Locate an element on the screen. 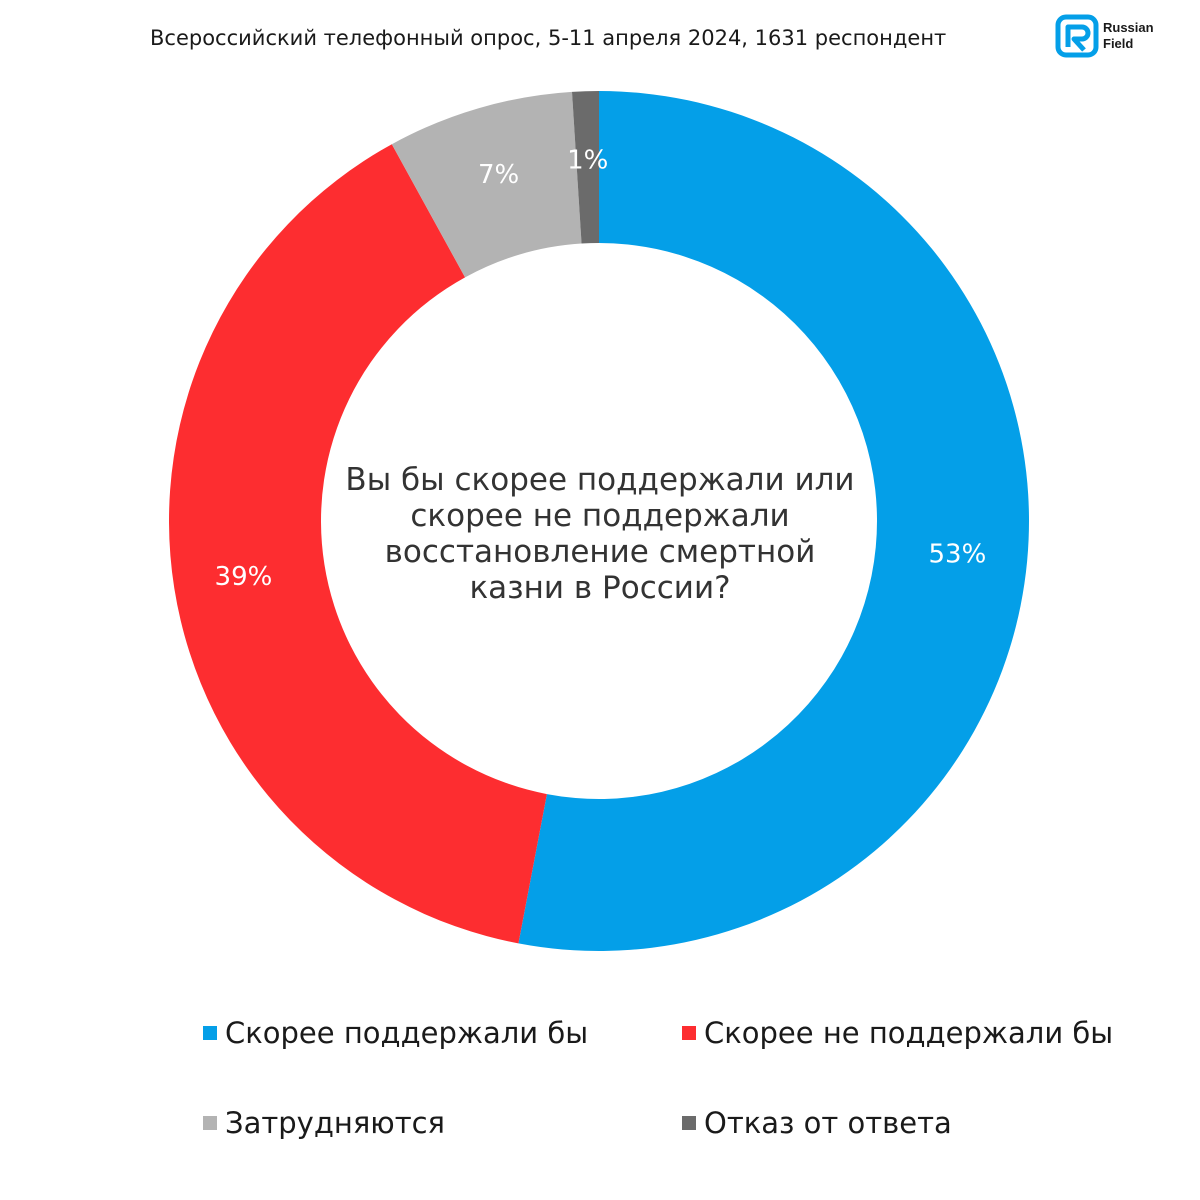 This screenshot has width=1200, height=1200. legend-label-support: Скорее поддержали бы is located at coordinates (407, 1033).